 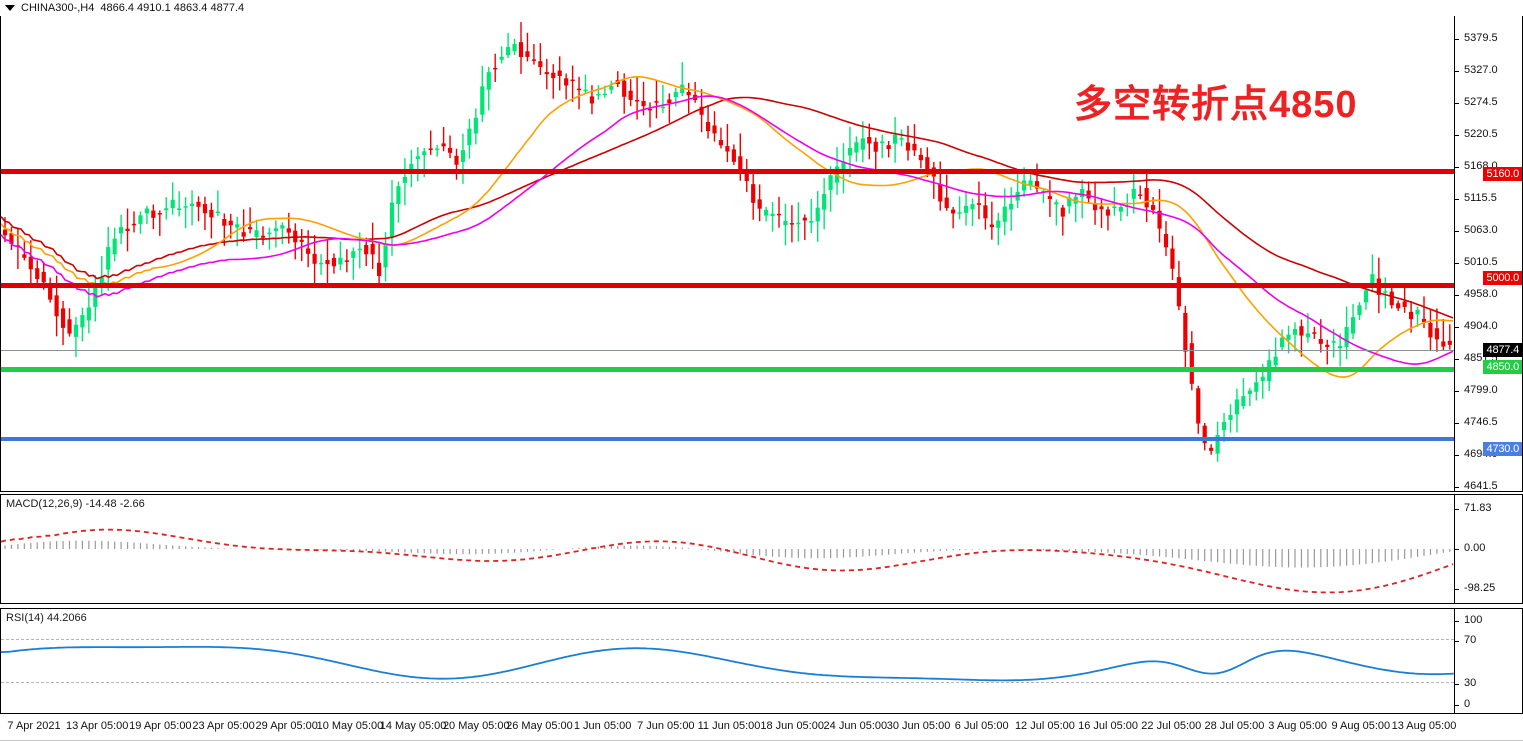 What do you see at coordinates (602, 726) in the screenshot?
I see `time-axis-label: 1 Jun 05:00` at bounding box center [602, 726].